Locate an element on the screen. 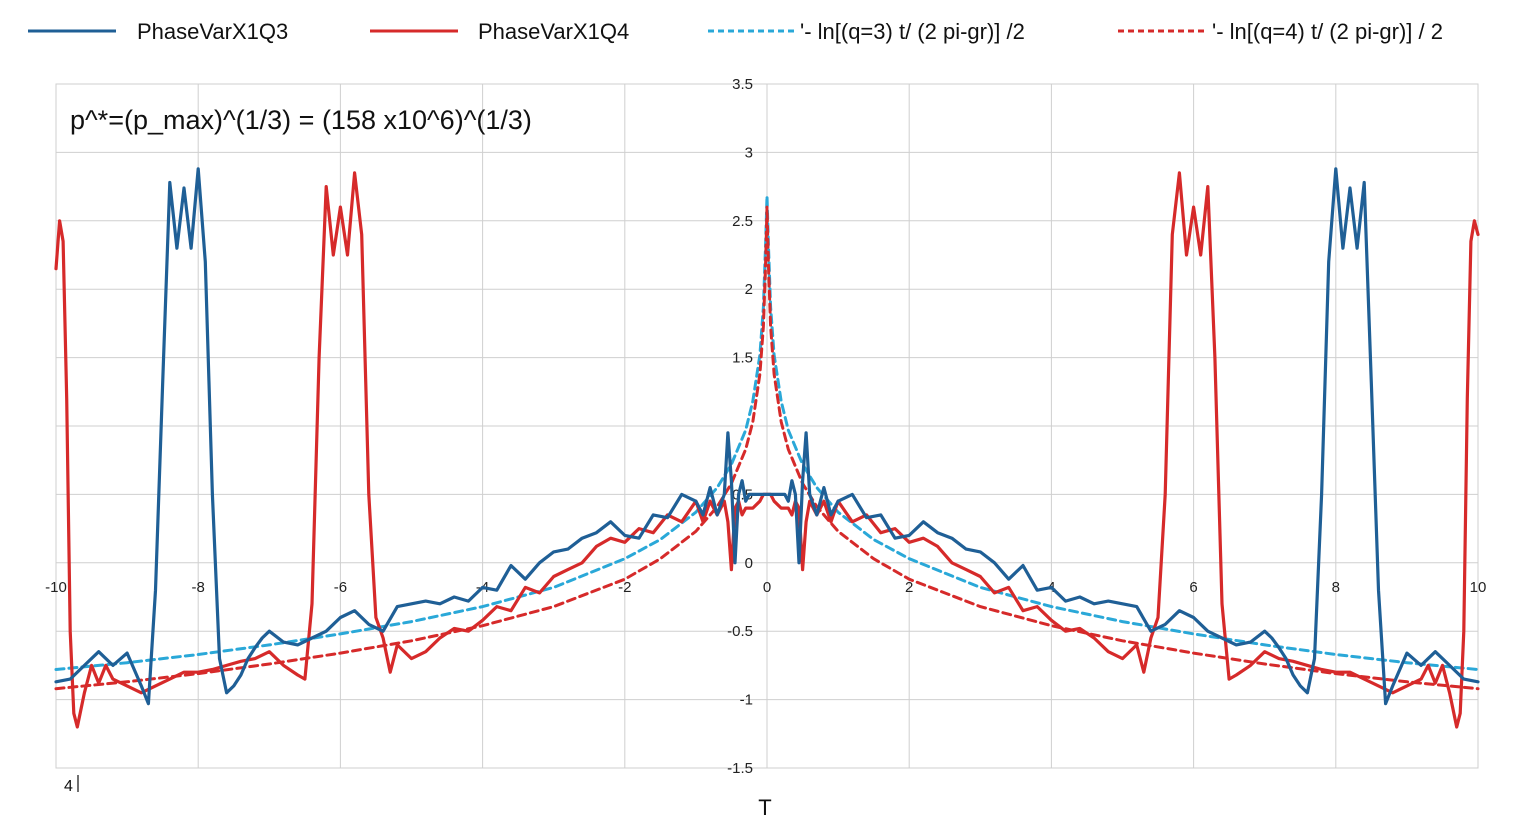  annotation-text: p^*=(p_max)^(1/3) = (158 x10^6)^(1/3) is located at coordinates (301, 120).